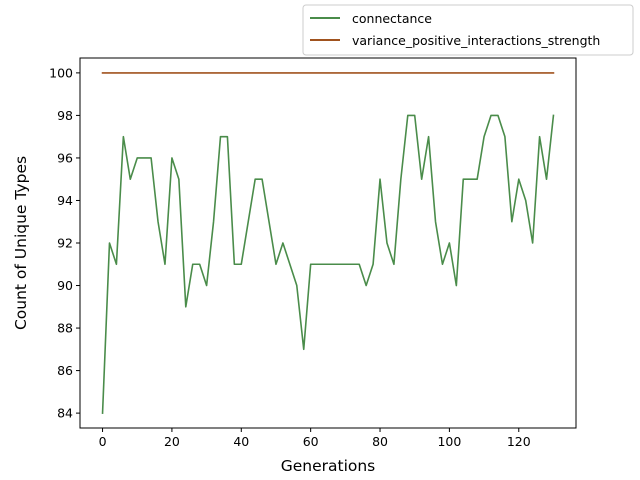 This screenshot has width=640, height=480. I want to click on y-tick-label: 100, so click(61, 72).